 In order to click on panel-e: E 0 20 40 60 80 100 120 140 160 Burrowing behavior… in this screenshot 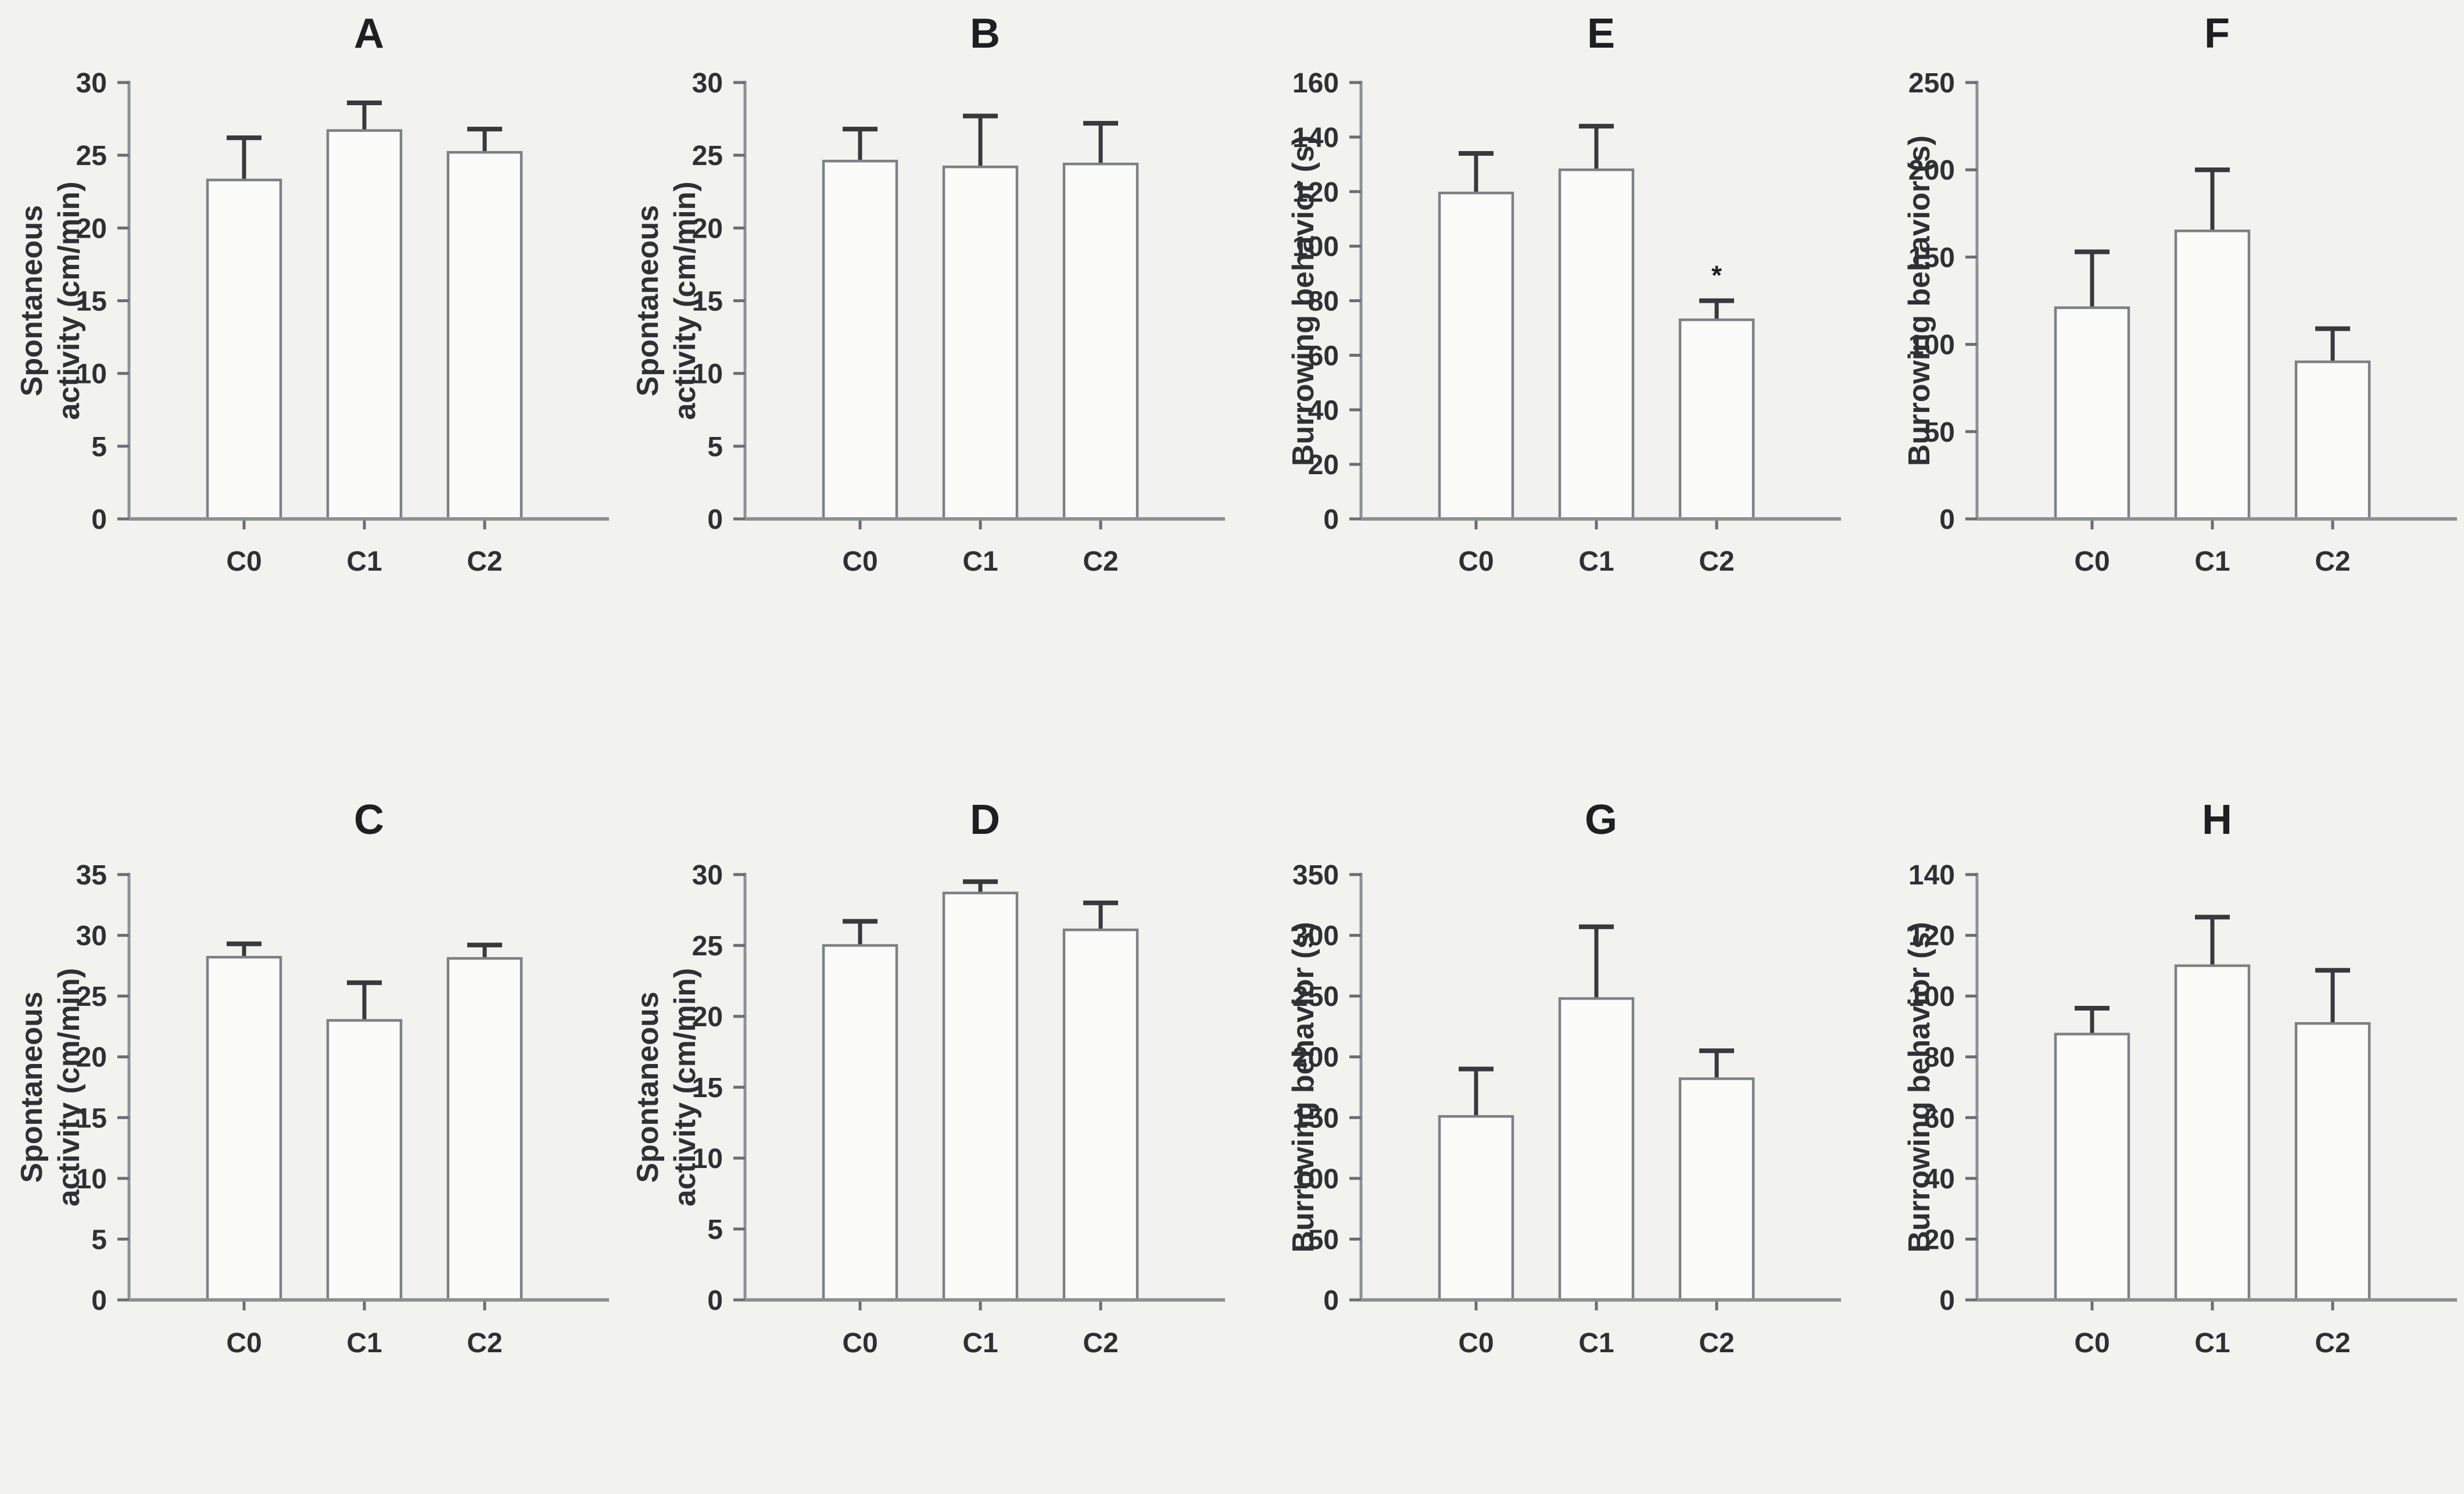, I will do `click(1540, 373)`.